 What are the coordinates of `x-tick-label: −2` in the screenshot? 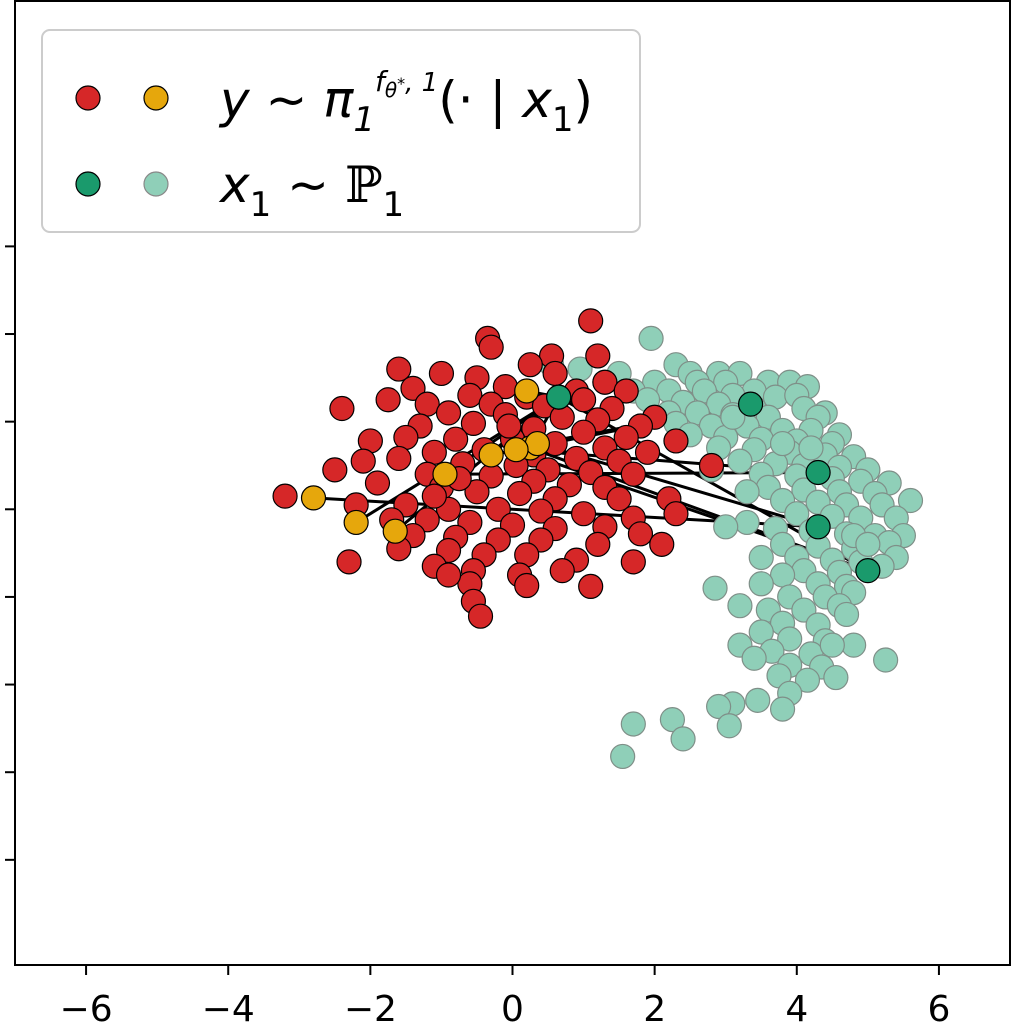 It's located at (370, 1008).